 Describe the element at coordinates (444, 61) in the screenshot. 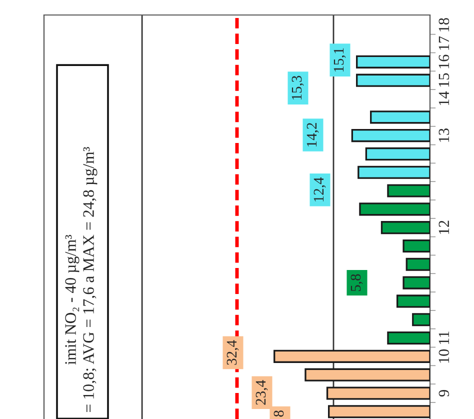

I see `y-tick-label: 16` at that location.